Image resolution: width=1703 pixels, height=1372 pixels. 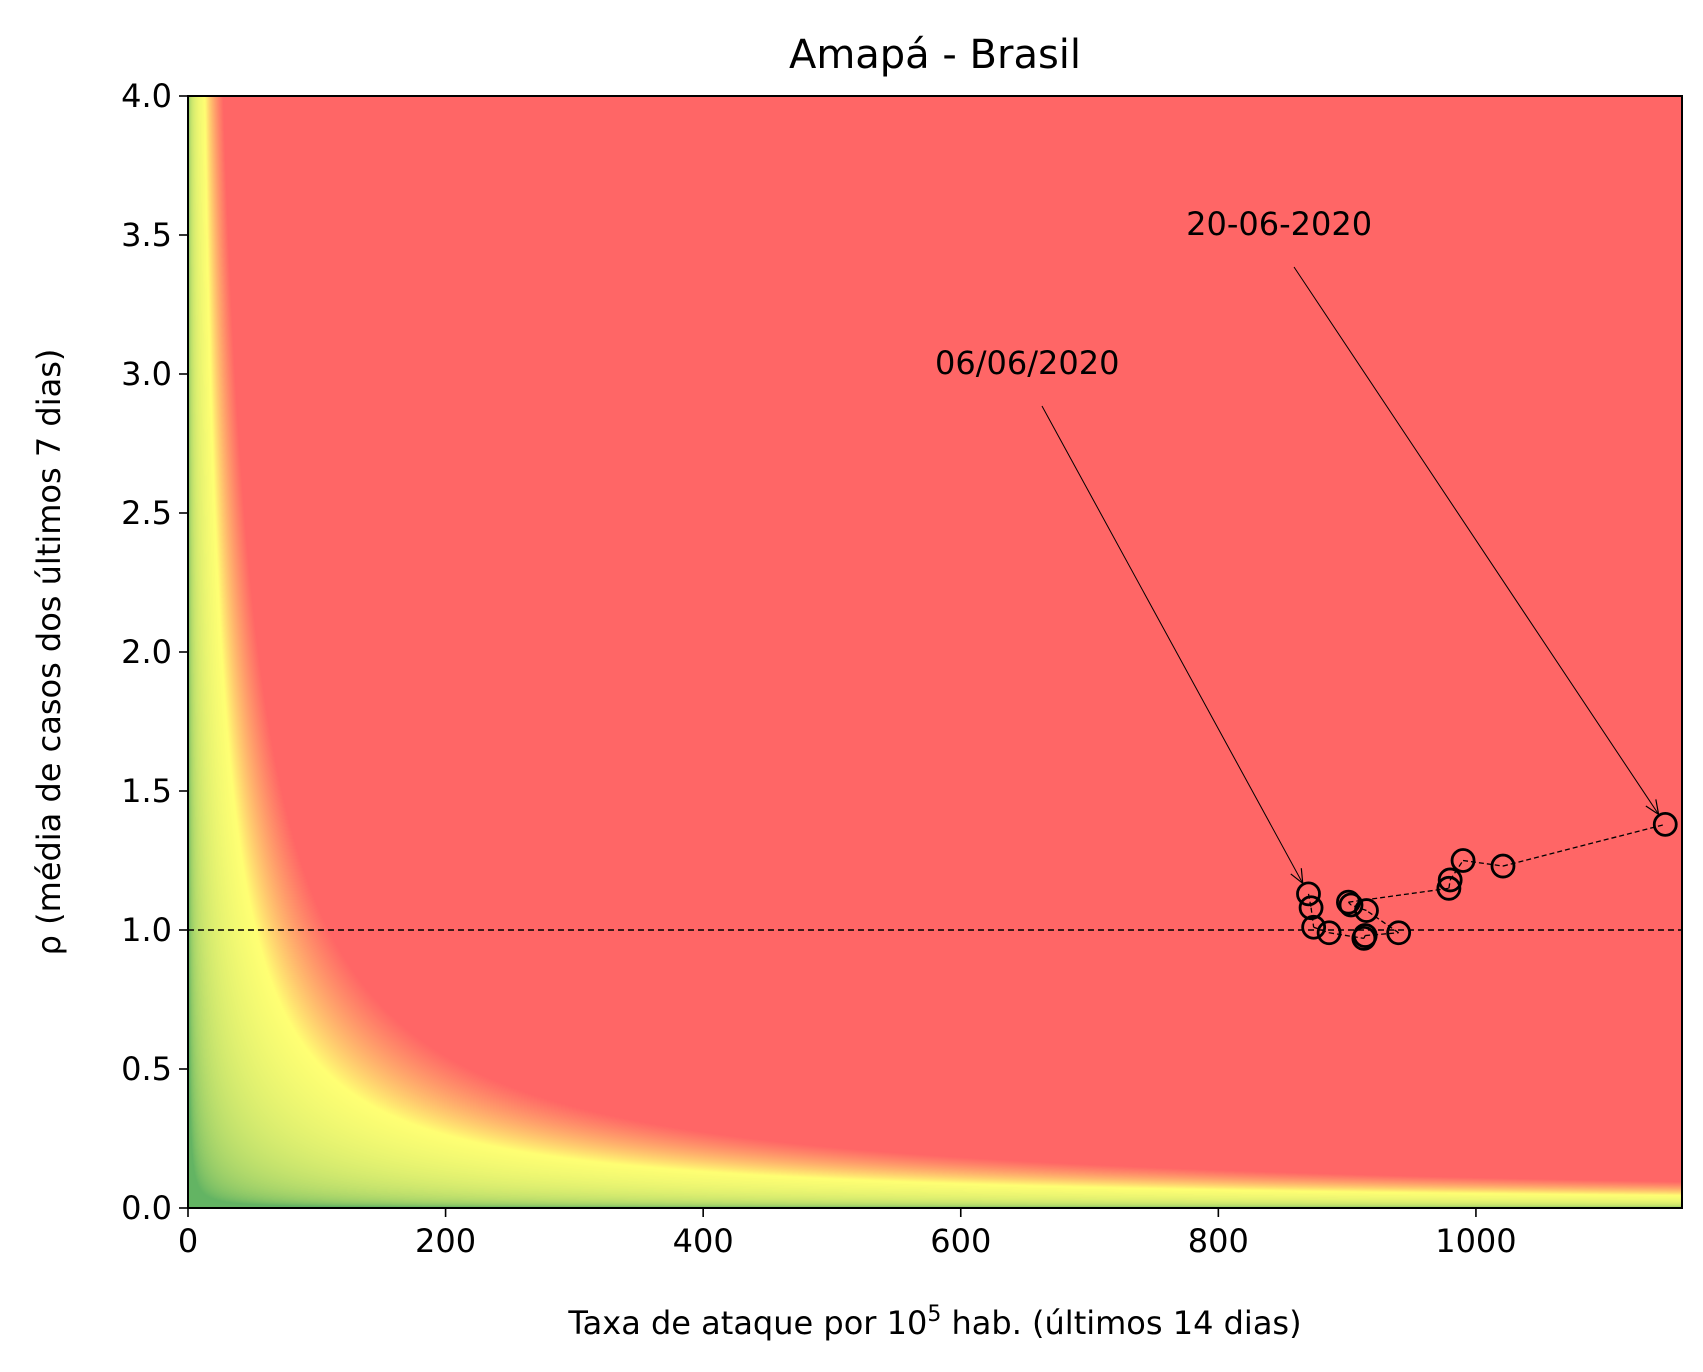 What do you see at coordinates (935, 55) in the screenshot?
I see `chart-title: Amapá - Brasil` at bounding box center [935, 55].